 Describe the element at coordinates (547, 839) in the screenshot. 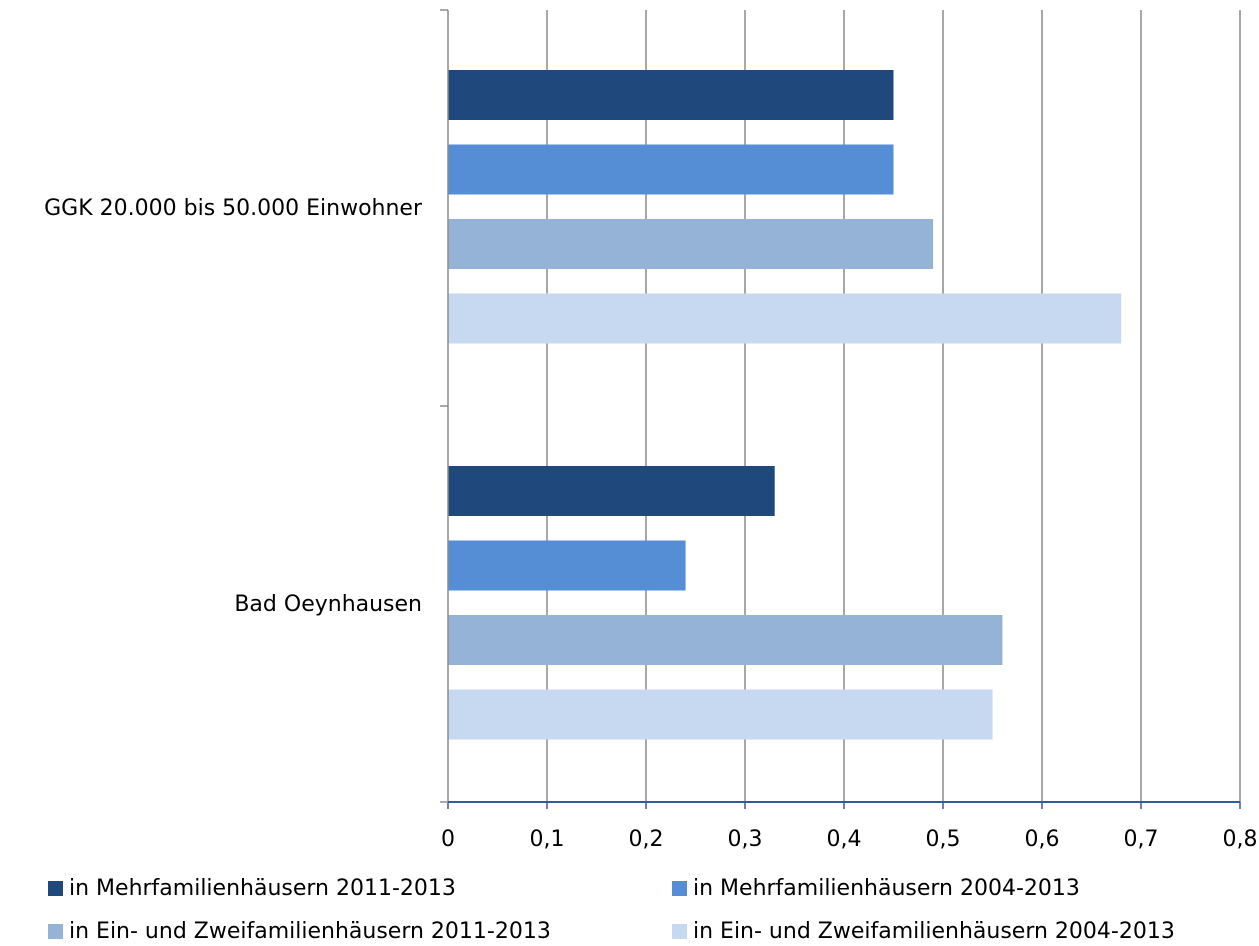

I see `x-tick-label: 0,1` at that location.